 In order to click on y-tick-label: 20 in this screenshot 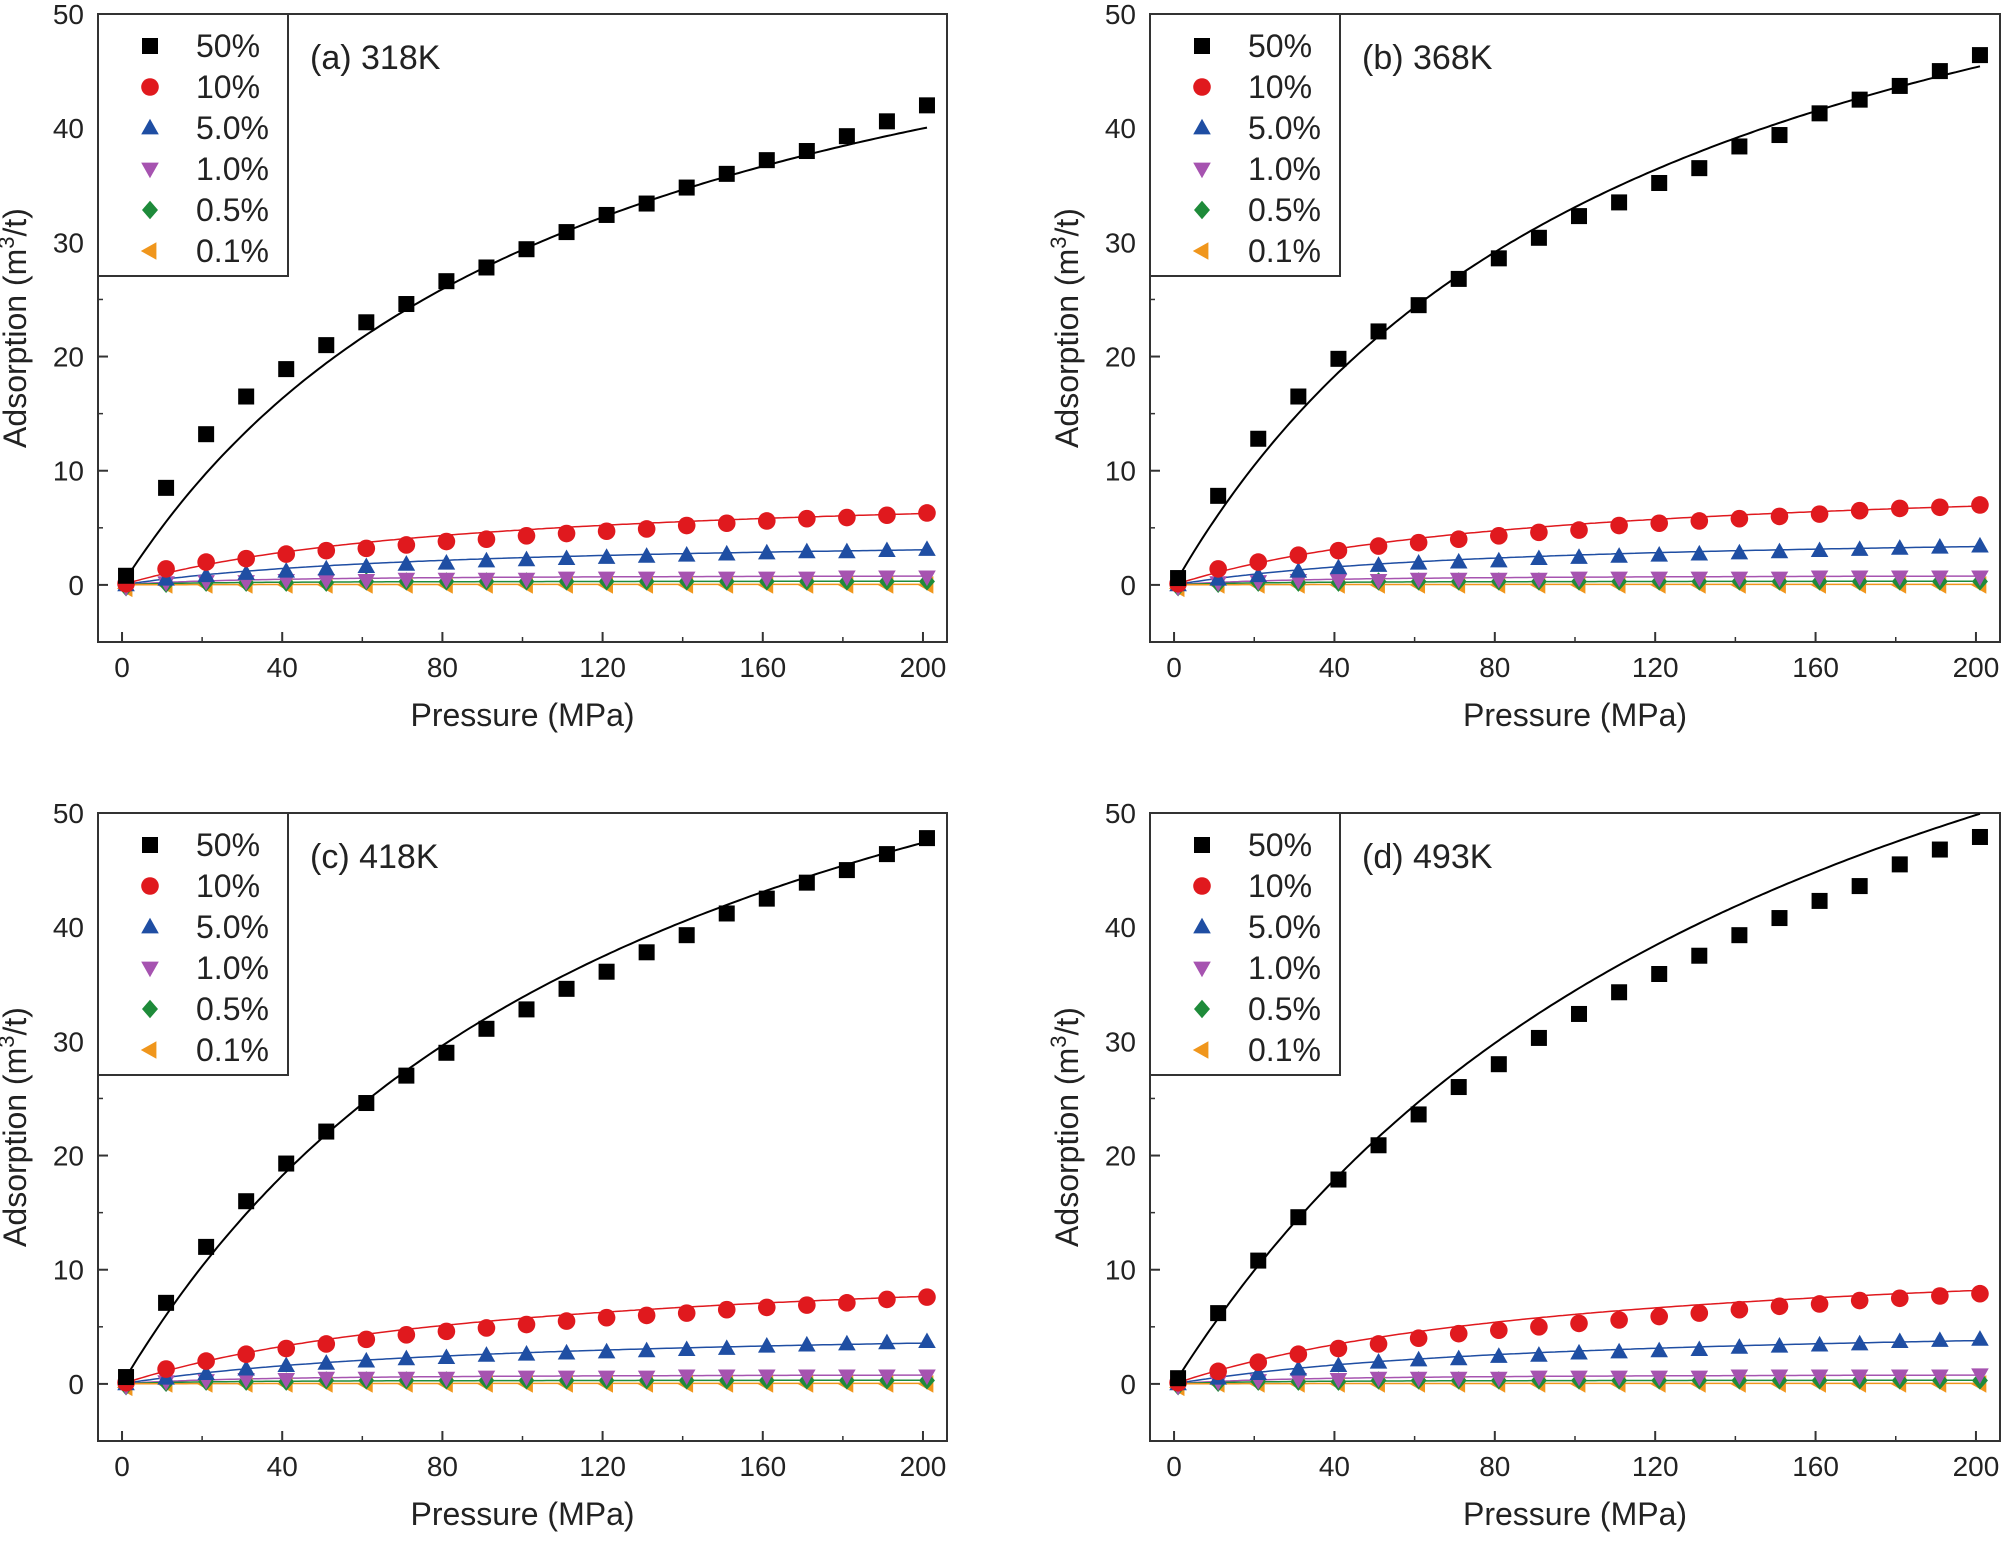, I will do `click(68, 1156)`.